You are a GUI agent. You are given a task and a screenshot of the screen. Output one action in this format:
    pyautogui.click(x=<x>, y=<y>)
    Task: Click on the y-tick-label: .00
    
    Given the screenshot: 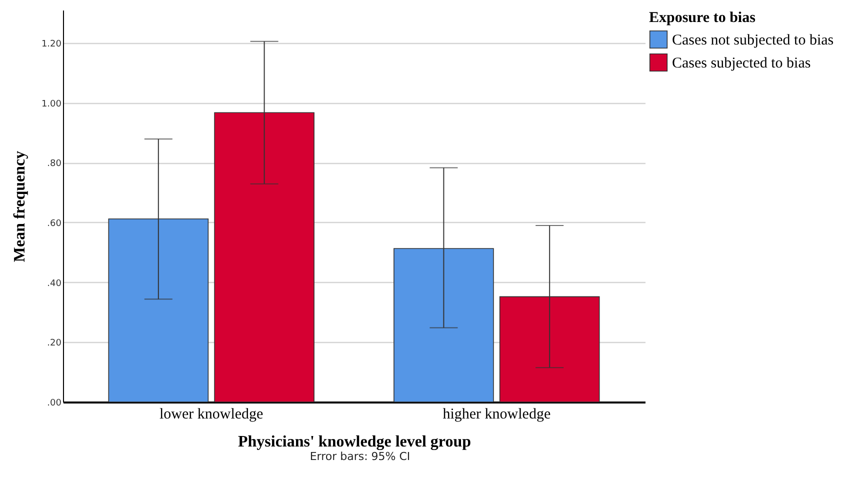 What is the action you would take?
    pyautogui.click(x=54, y=403)
    